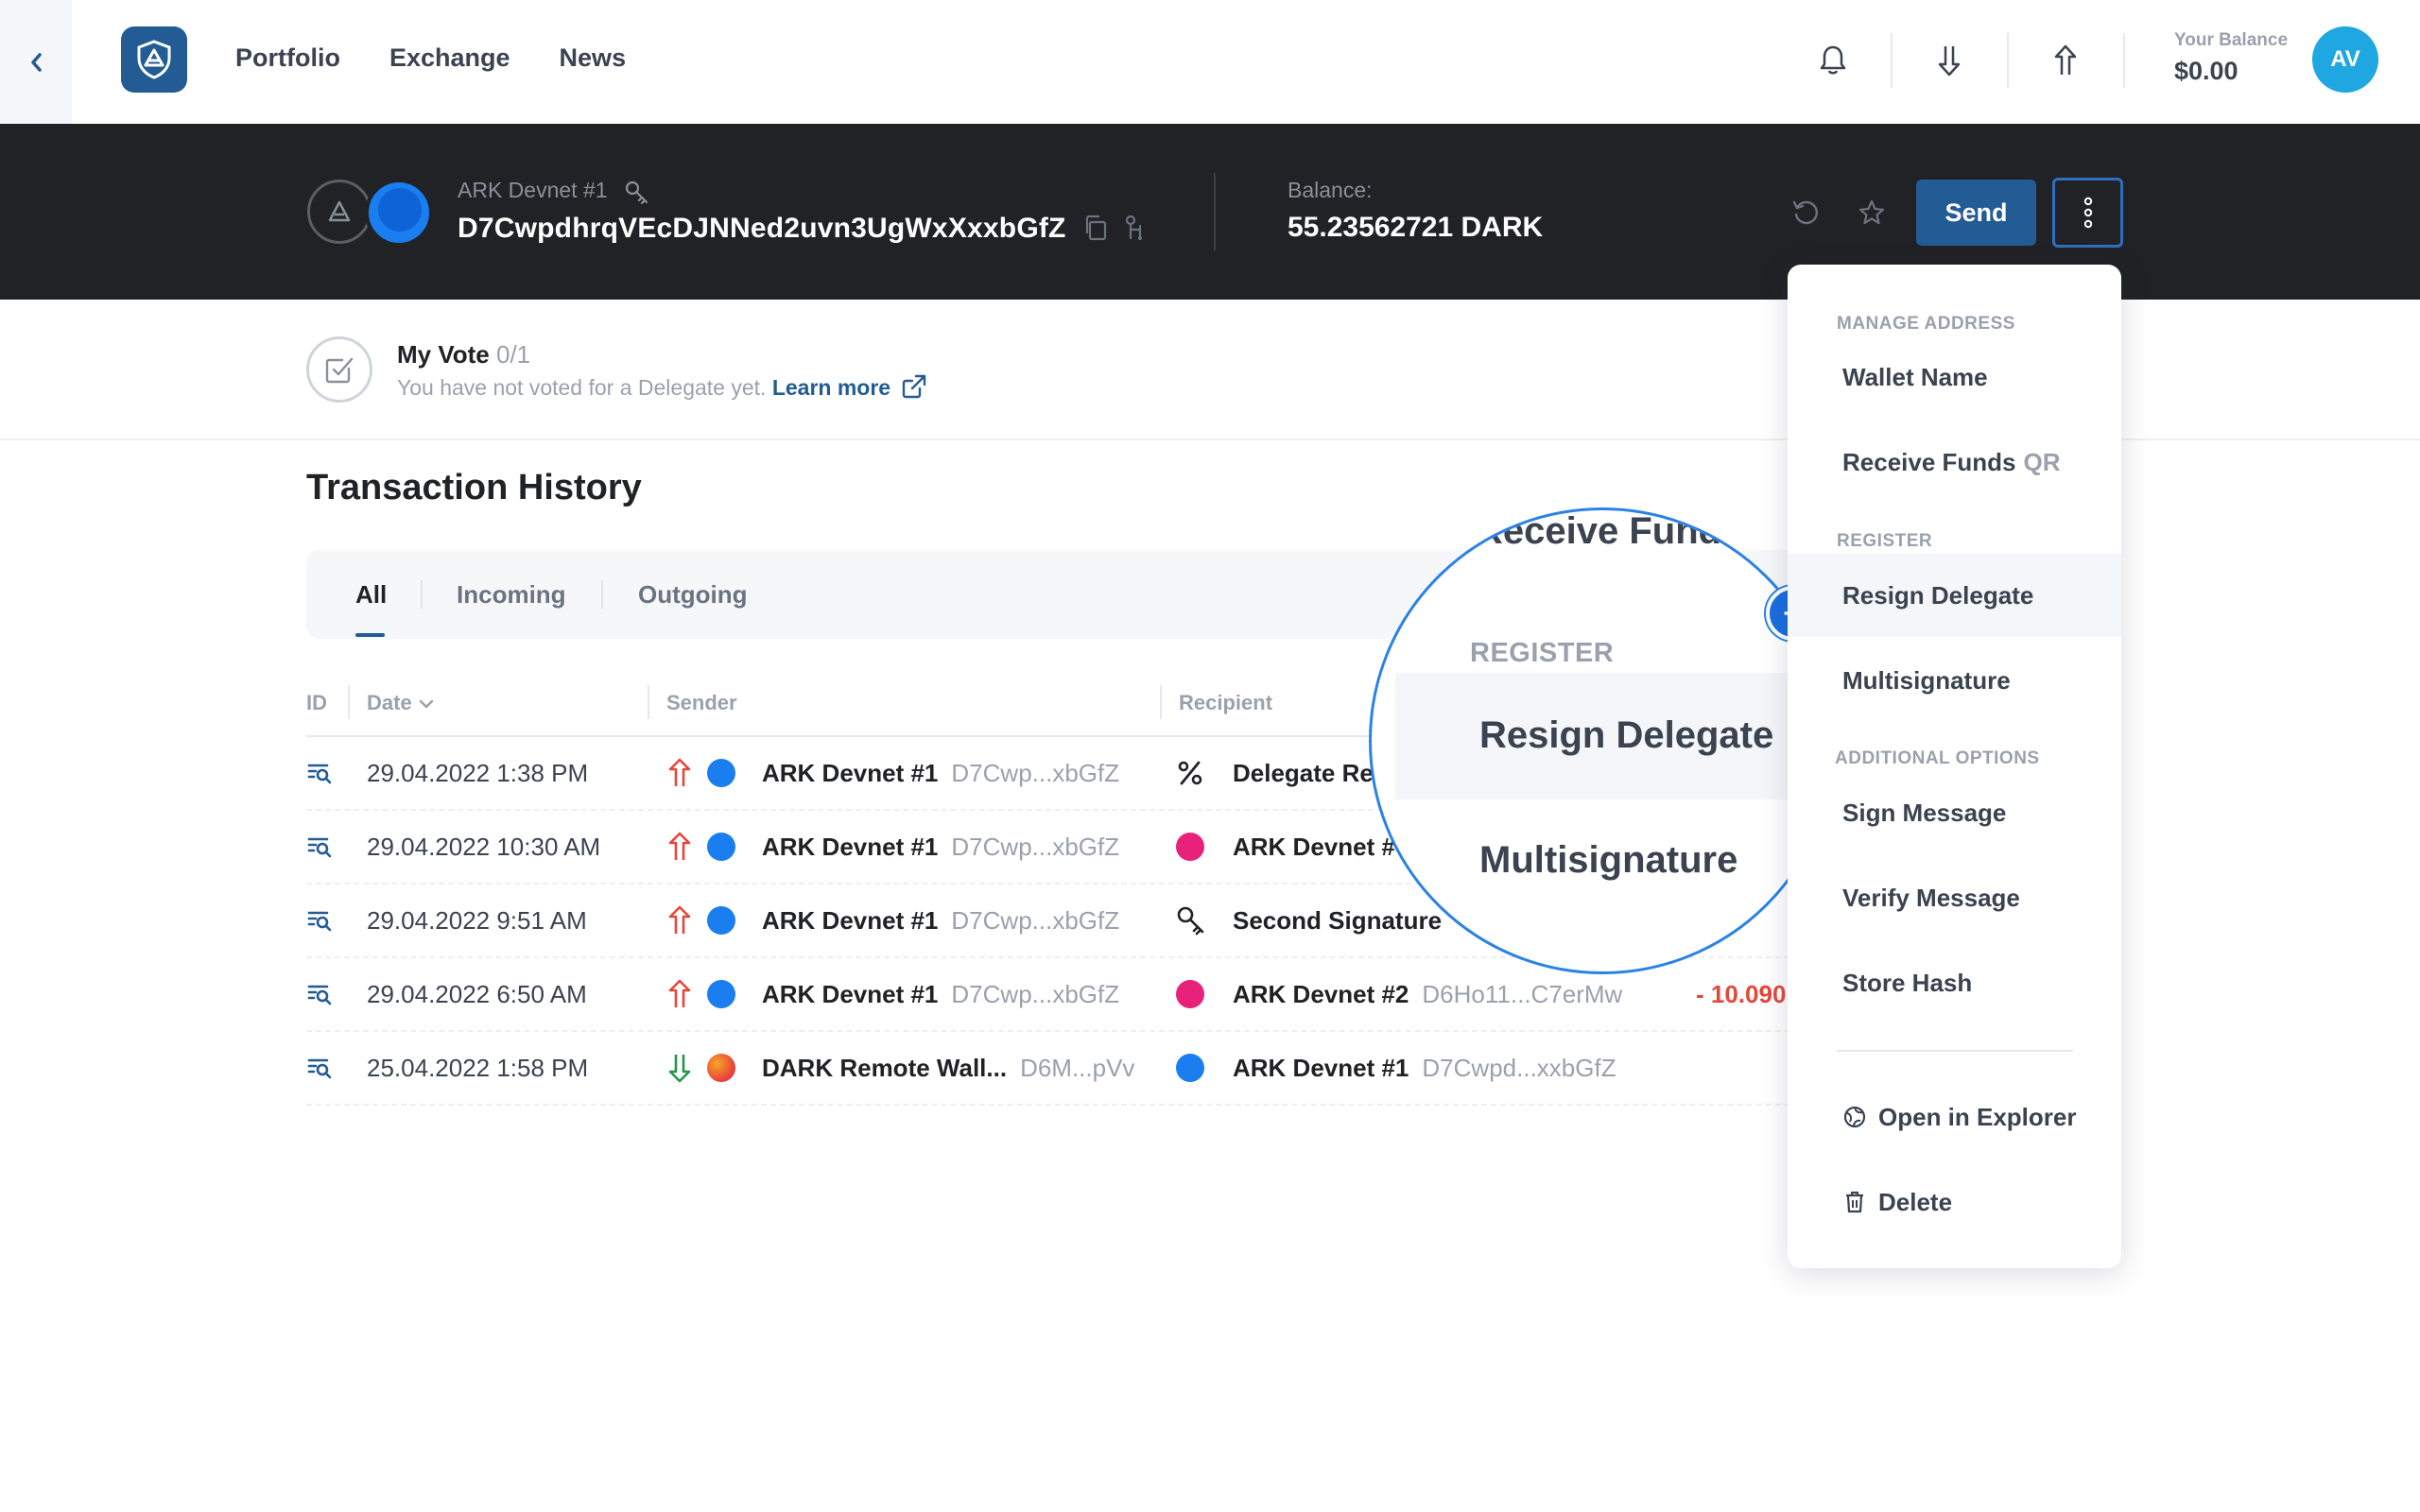  I want to click on transaction-history-title: Transaction History, so click(474, 487).